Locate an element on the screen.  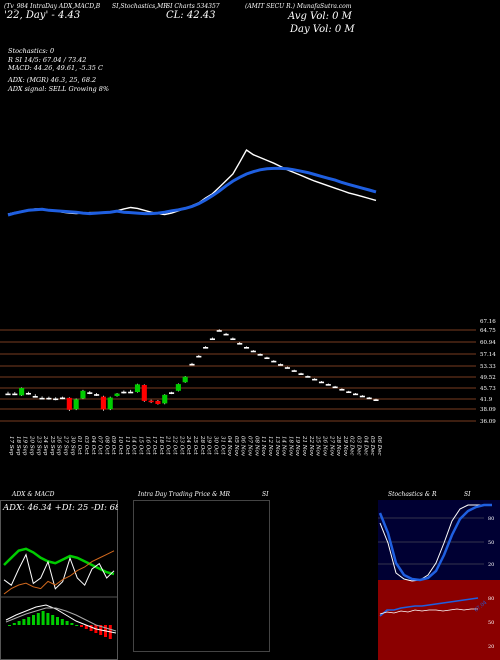
date-label: 04 Dec is located at coordinates (365, 446).